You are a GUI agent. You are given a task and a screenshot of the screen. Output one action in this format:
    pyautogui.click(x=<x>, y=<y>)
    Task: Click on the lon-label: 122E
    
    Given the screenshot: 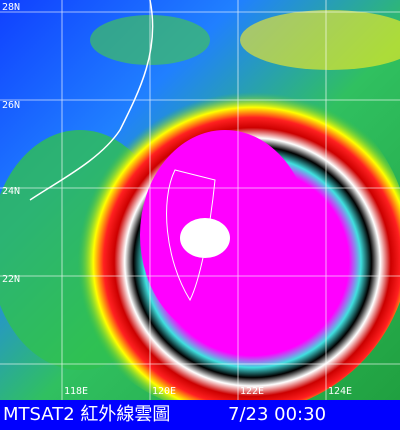 What is the action you would take?
    pyautogui.click(x=252, y=391)
    